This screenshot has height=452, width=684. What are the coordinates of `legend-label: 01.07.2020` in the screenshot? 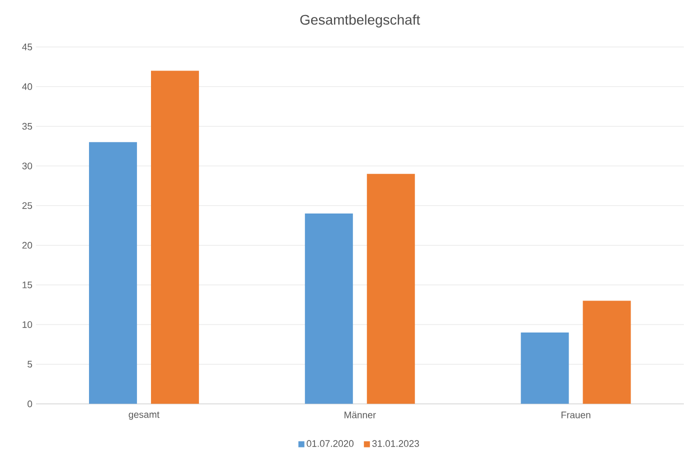 It's located at (330, 443).